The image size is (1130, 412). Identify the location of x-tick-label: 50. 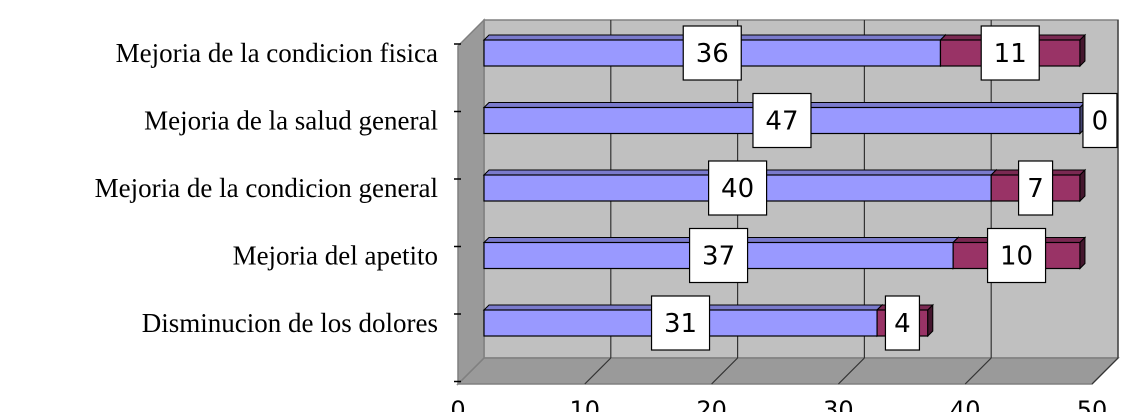
(1092, 404).